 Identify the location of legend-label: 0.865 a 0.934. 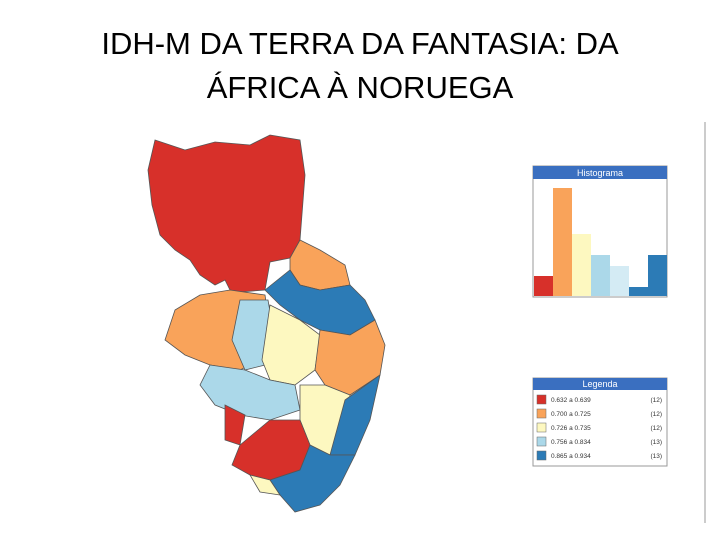
(571, 456).